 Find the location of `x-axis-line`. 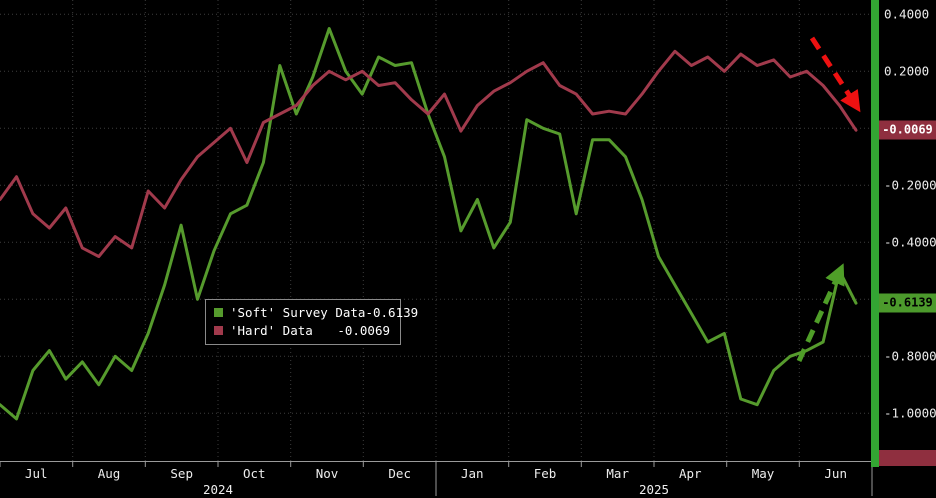

x-axis-line is located at coordinates (468, 478).